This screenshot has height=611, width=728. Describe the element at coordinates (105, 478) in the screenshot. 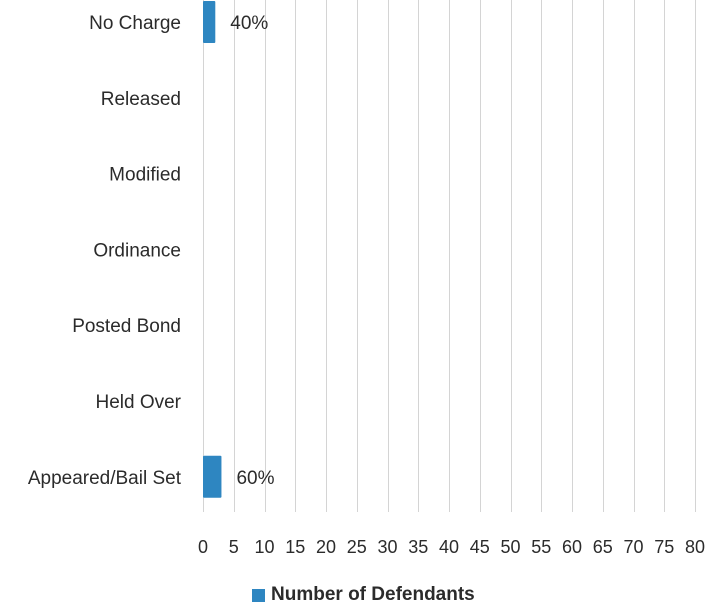

I see `category-label: Appeared/Bail Set` at that location.